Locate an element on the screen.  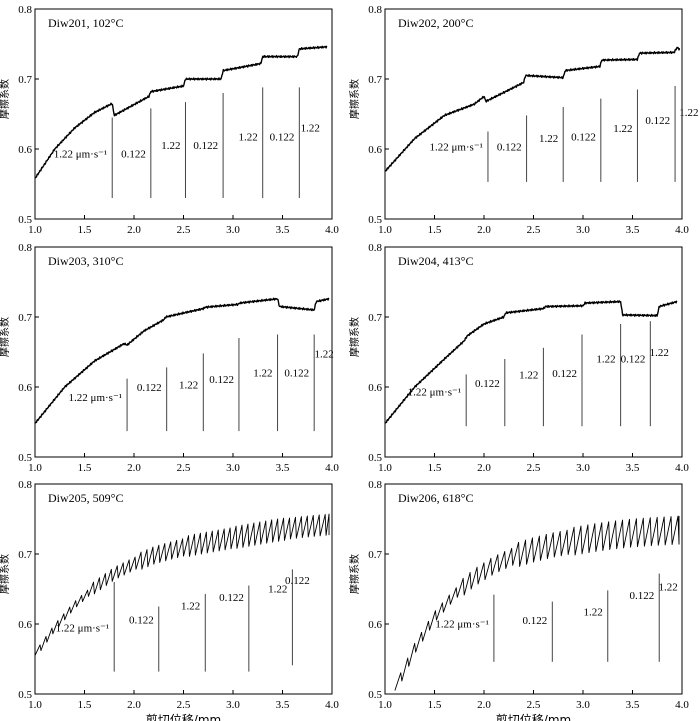
panel-title: Diw201, 102°C is located at coordinates (85, 23).